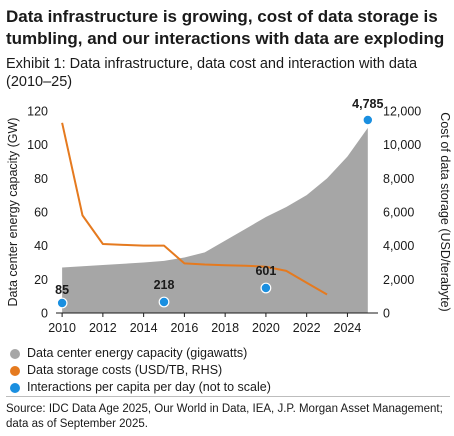 Image resolution: width=454 pixels, height=436 pixels. I want to click on interactions-point-2020, so click(266, 288).